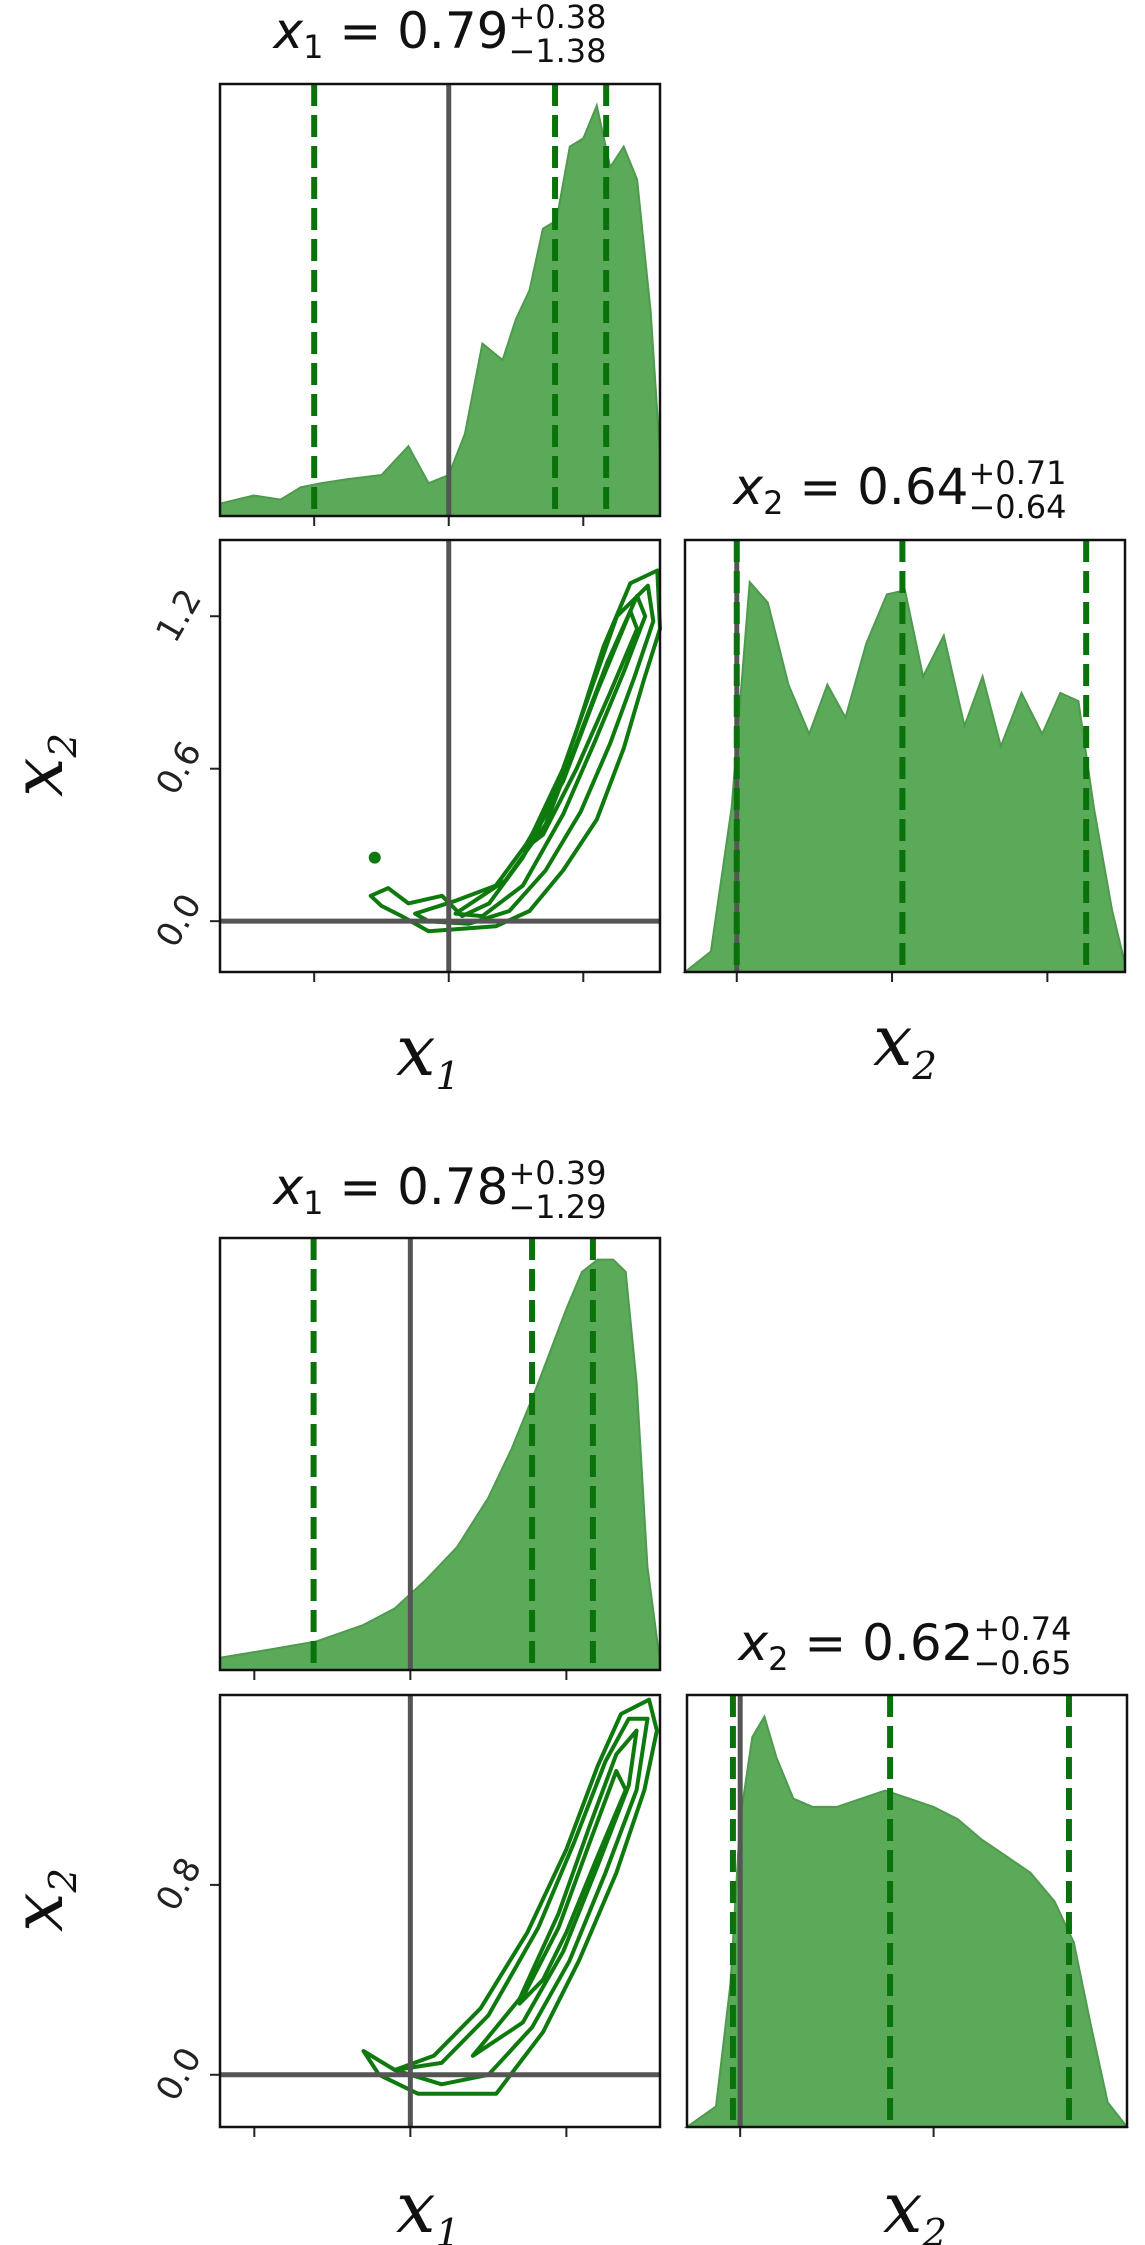 This screenshot has width=1145, height=2245. I want to click on corner-plot-1-joint-ytick-label-0: 0.0, so click(179, 920).